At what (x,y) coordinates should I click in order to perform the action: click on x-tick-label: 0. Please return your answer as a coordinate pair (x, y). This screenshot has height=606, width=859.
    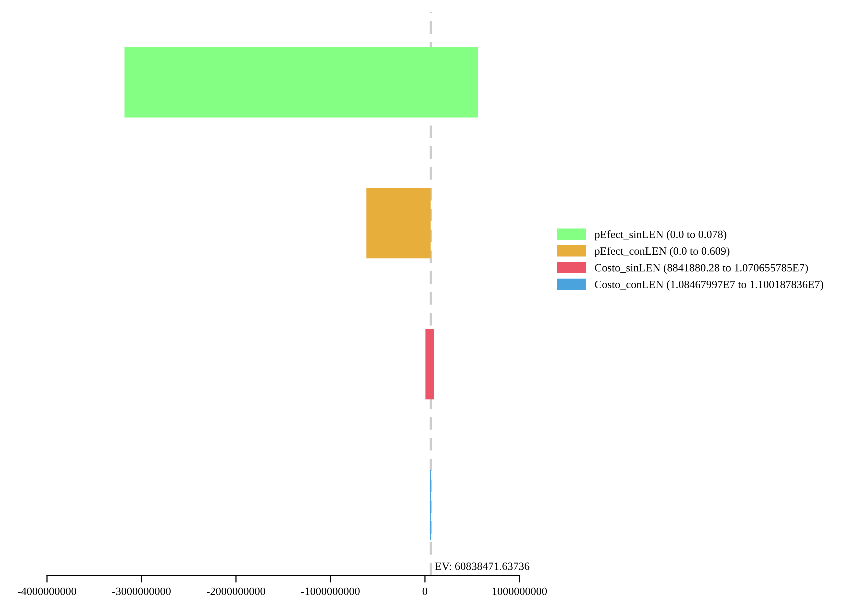
    Looking at the image, I should click on (425, 592).